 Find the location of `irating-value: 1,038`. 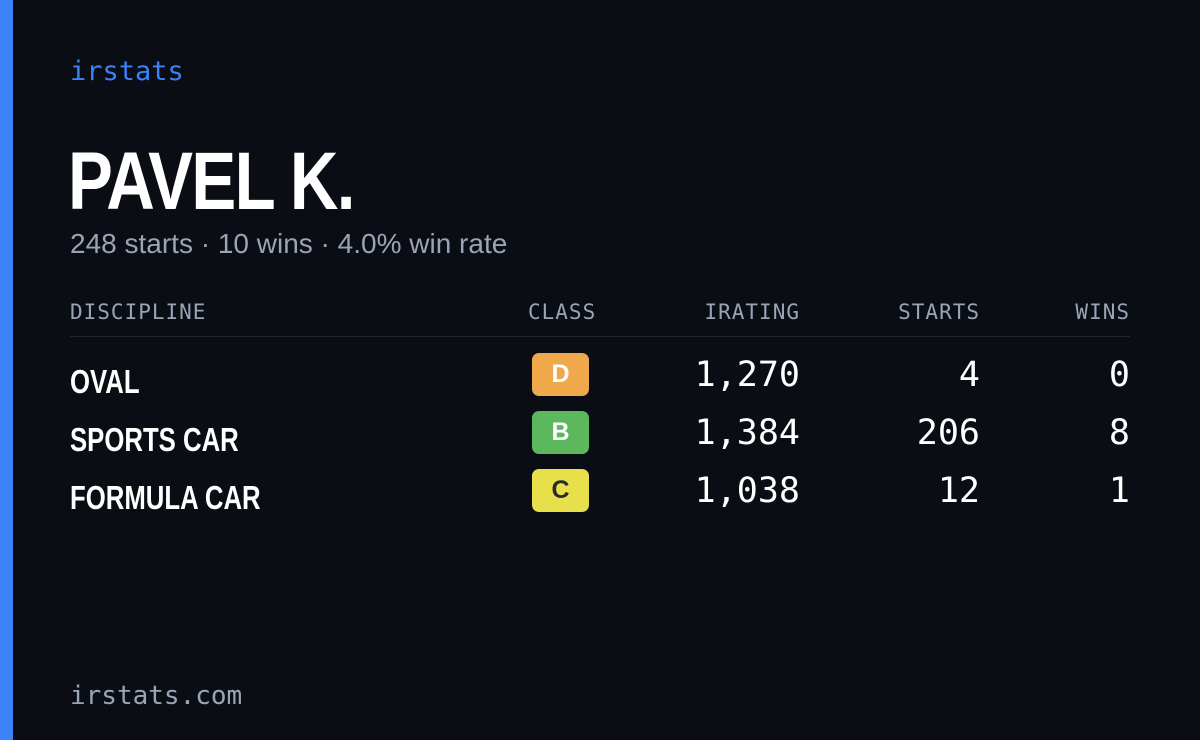

irating-value: 1,038 is located at coordinates (747, 491).